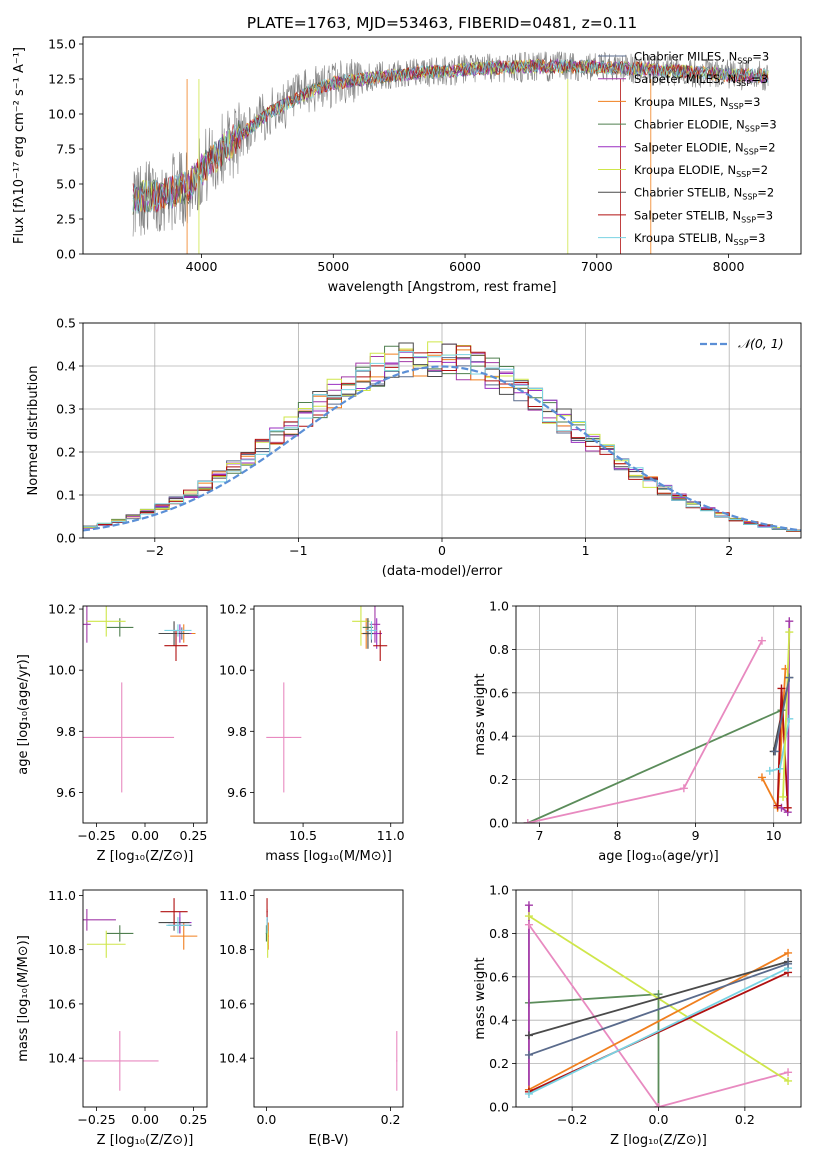  Describe the element at coordinates (303, 835) in the screenshot. I see `x-tick-label: 10.5` at that location.